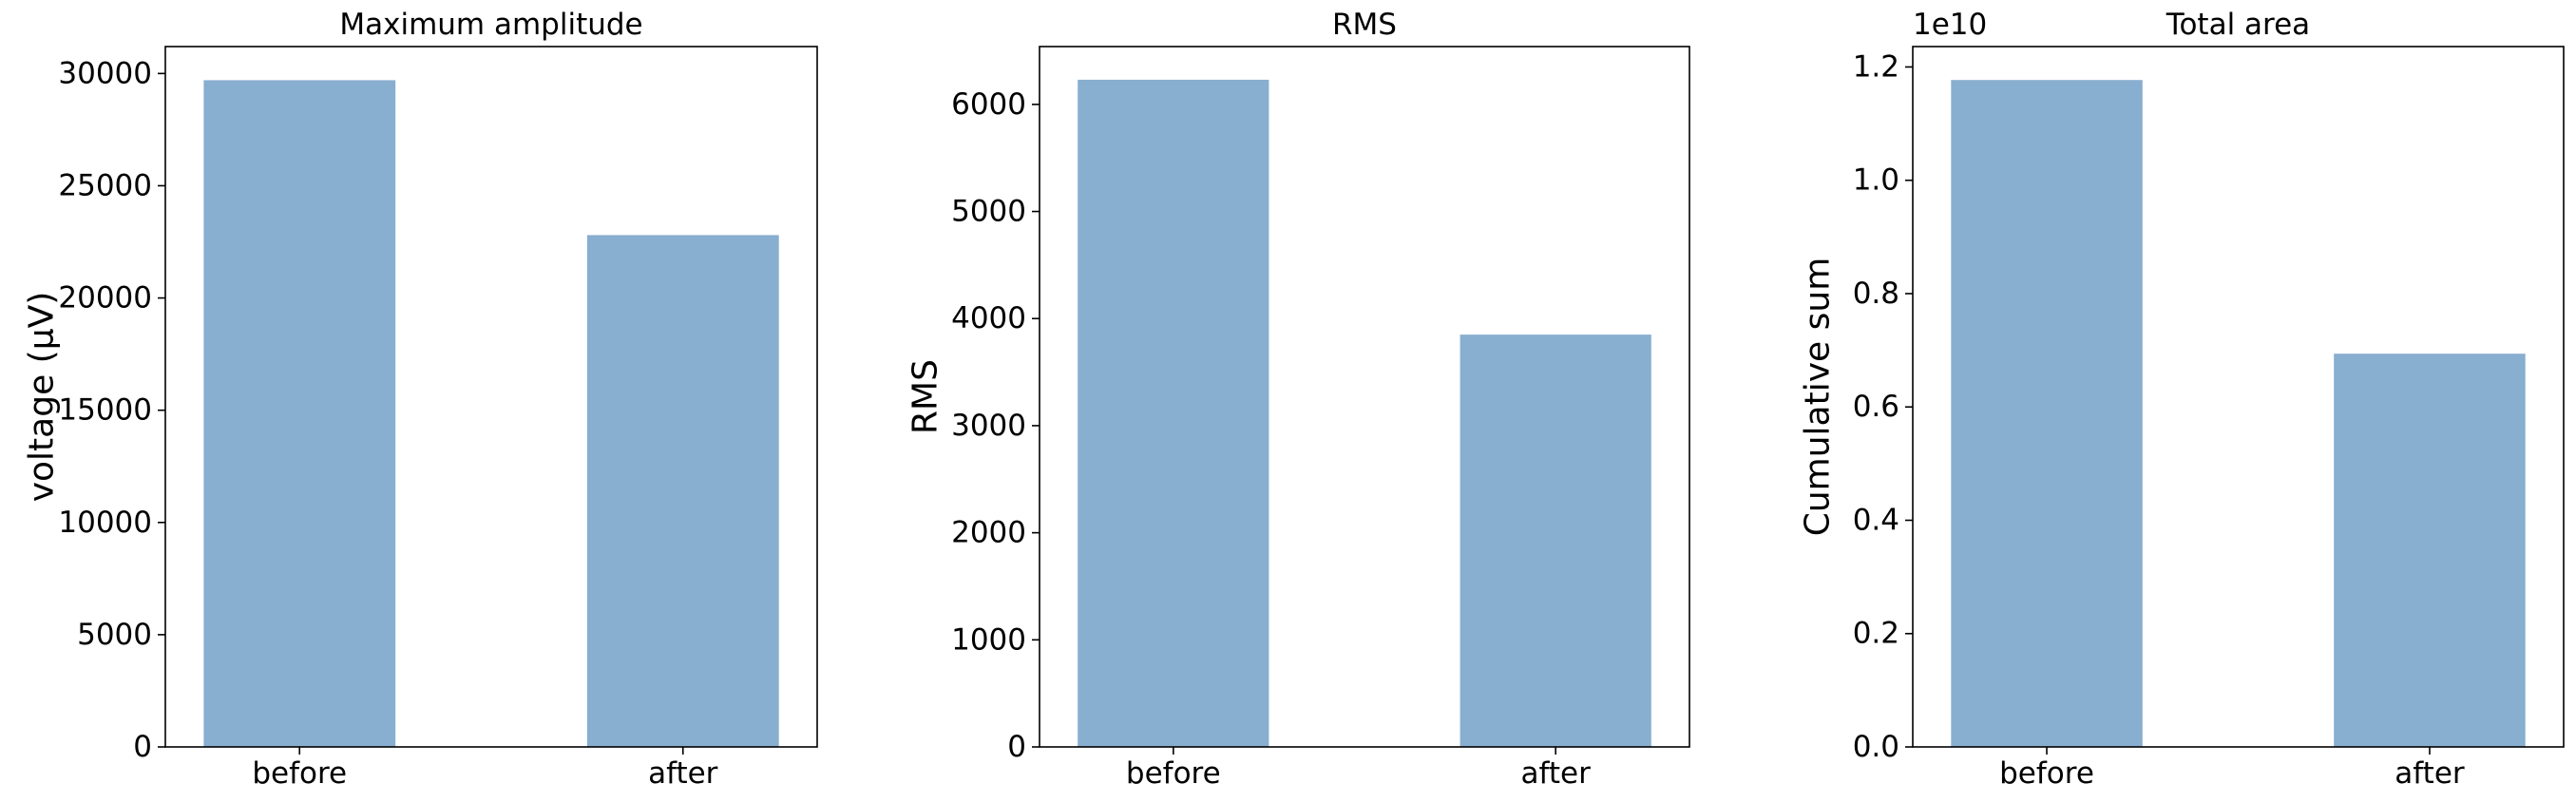 The width and height of the screenshot is (2576, 803). What do you see at coordinates (1555, 541) in the screenshot?
I see `bar-rms-after` at bounding box center [1555, 541].